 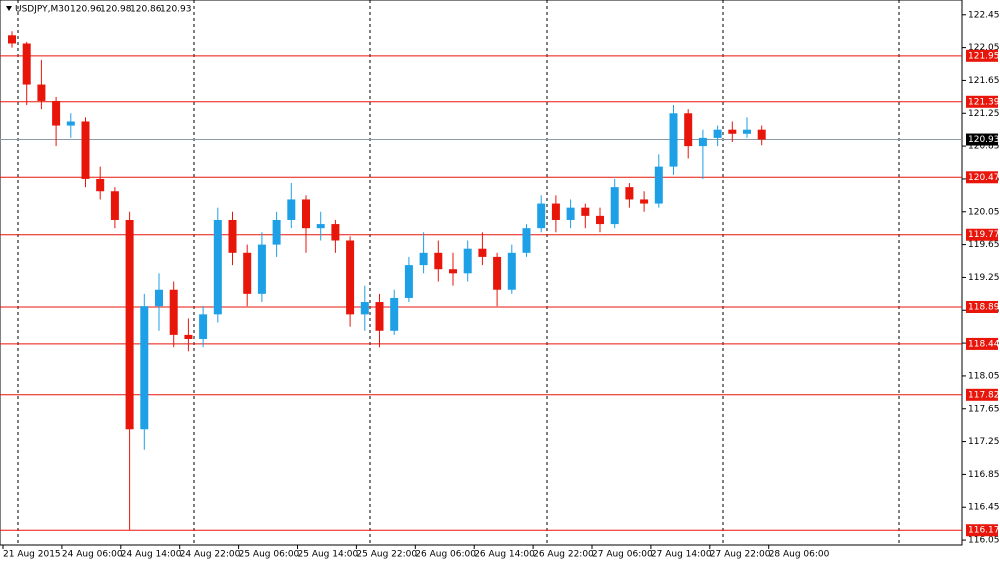 I want to click on last-price-box, so click(x=982, y=139).